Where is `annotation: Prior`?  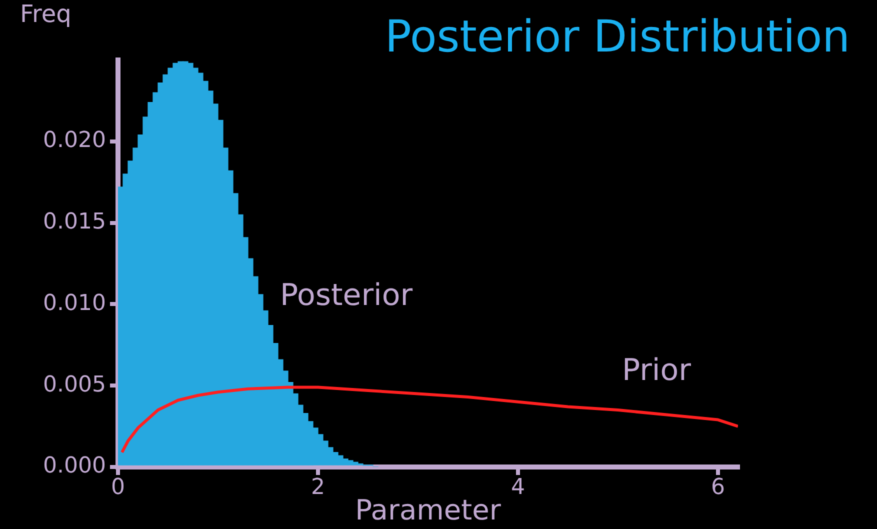 annotation: Prior is located at coordinates (657, 370).